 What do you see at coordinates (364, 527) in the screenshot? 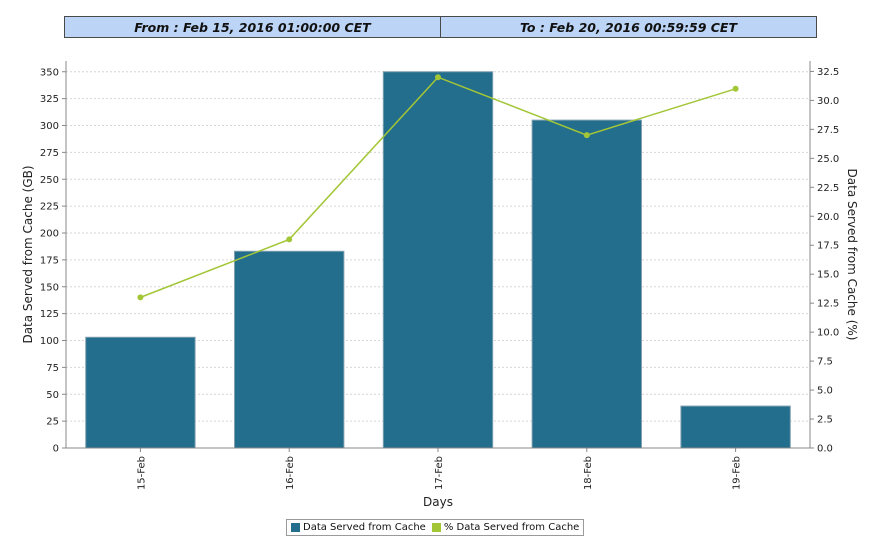
I see `legend-label-bar: Data Served from Cache` at bounding box center [364, 527].